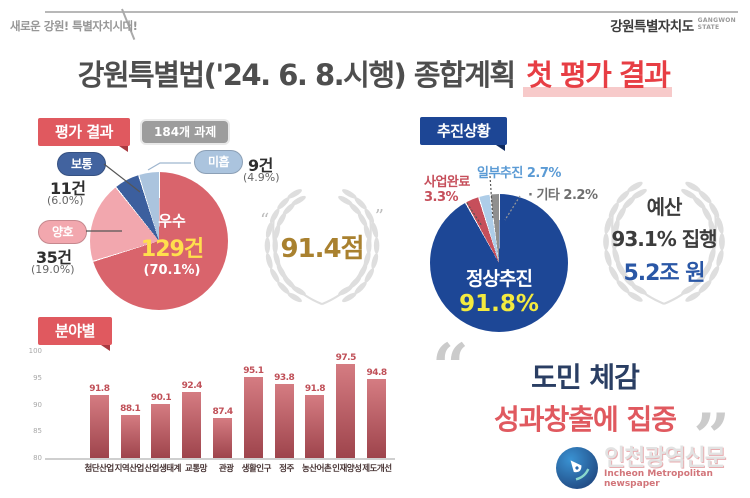 The image size is (750, 498). What do you see at coordinates (665, 467) in the screenshot?
I see `watermark-text: 인천광역신문 Incheon Metropolitan newspaper` at bounding box center [665, 467].